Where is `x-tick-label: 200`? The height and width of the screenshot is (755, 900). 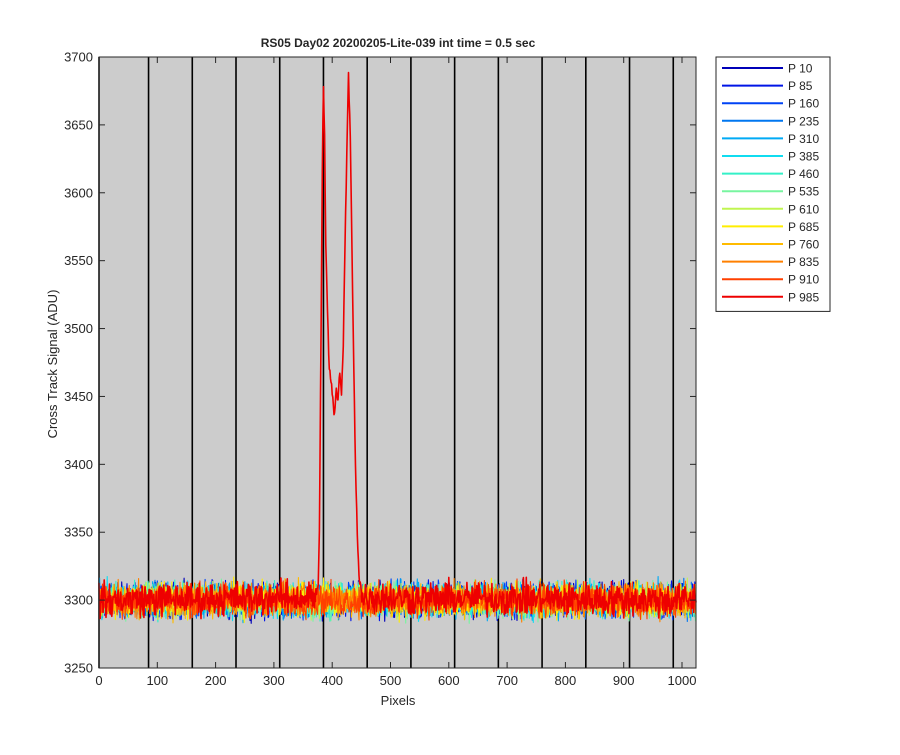 x-tick-label: 200 is located at coordinates (216, 680).